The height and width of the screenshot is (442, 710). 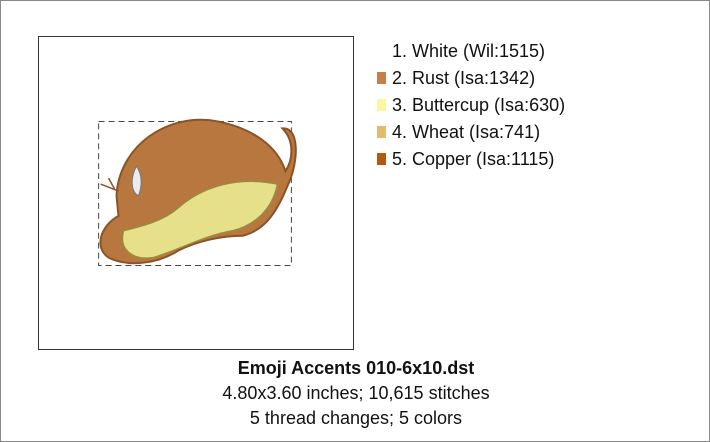 I want to click on color-item: 2. Rust (Isa:1342), so click(x=471, y=77).